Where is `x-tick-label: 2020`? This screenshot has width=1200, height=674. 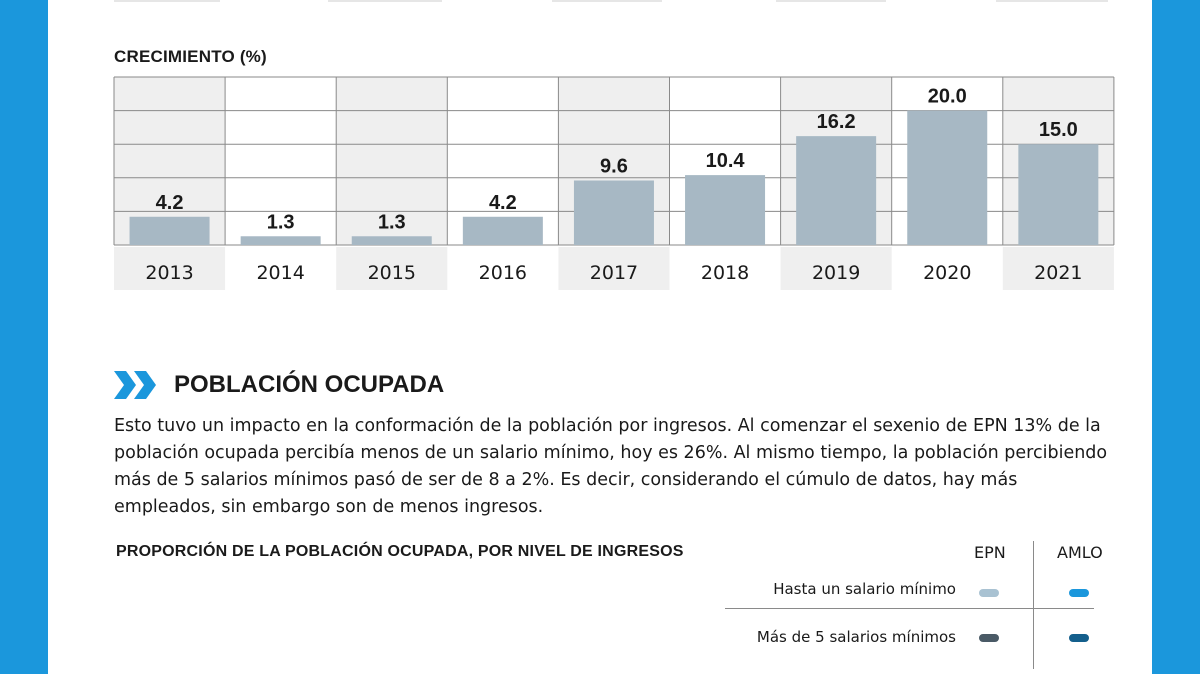
x-tick-label: 2020 is located at coordinates (947, 273).